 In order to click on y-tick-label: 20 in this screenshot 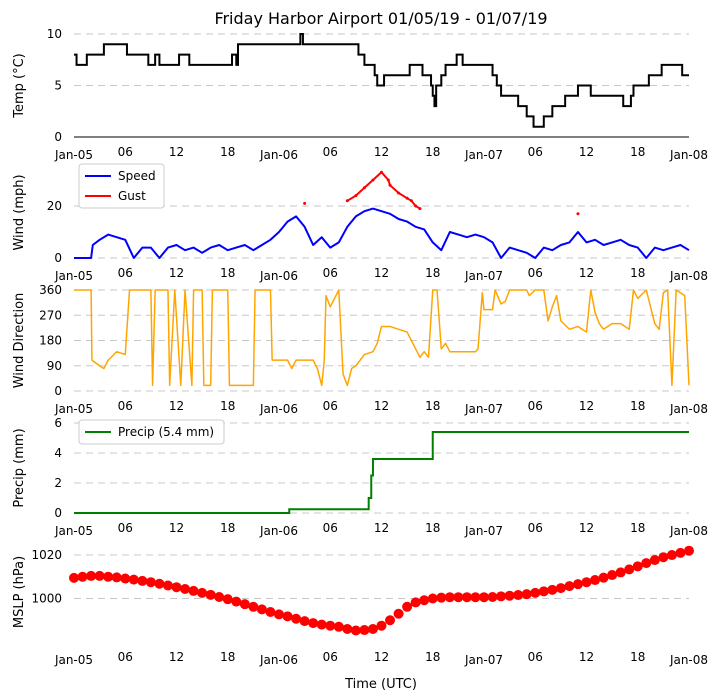, I will do `click(54, 206)`.